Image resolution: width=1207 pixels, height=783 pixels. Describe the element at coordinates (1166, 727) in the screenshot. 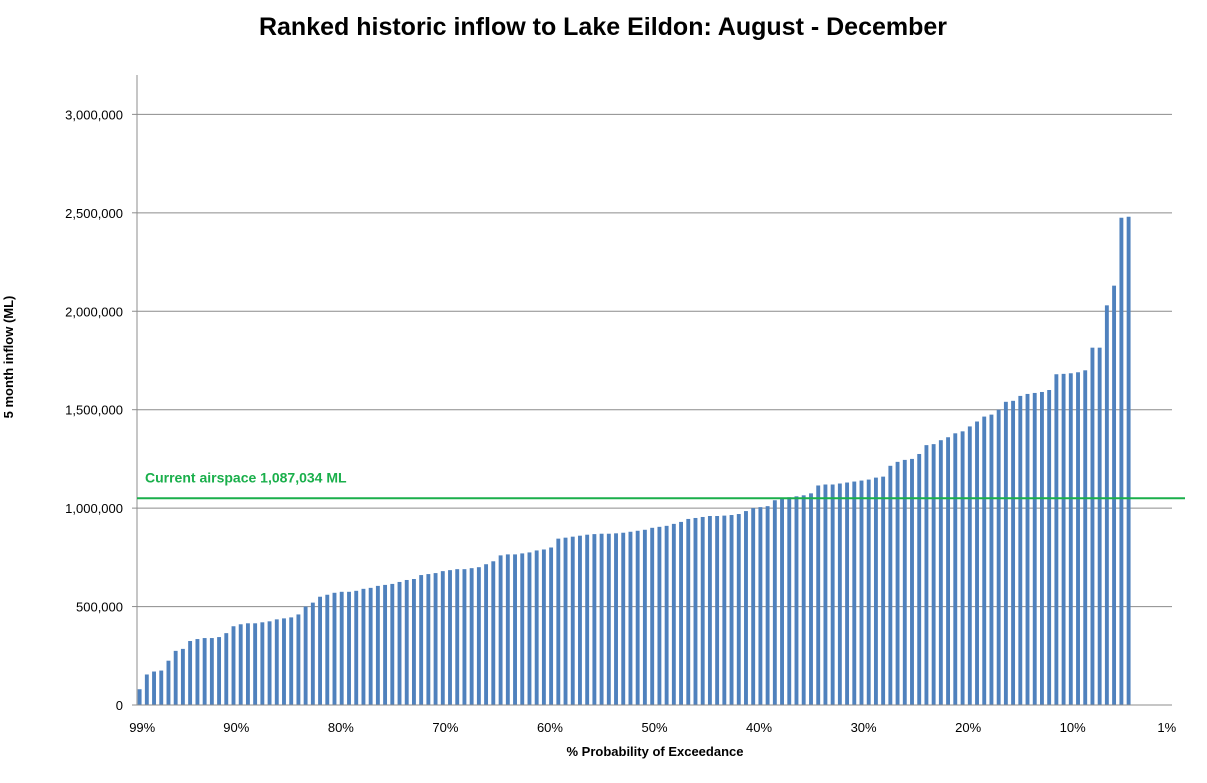

I see `x-tick-label: 1%` at that location.